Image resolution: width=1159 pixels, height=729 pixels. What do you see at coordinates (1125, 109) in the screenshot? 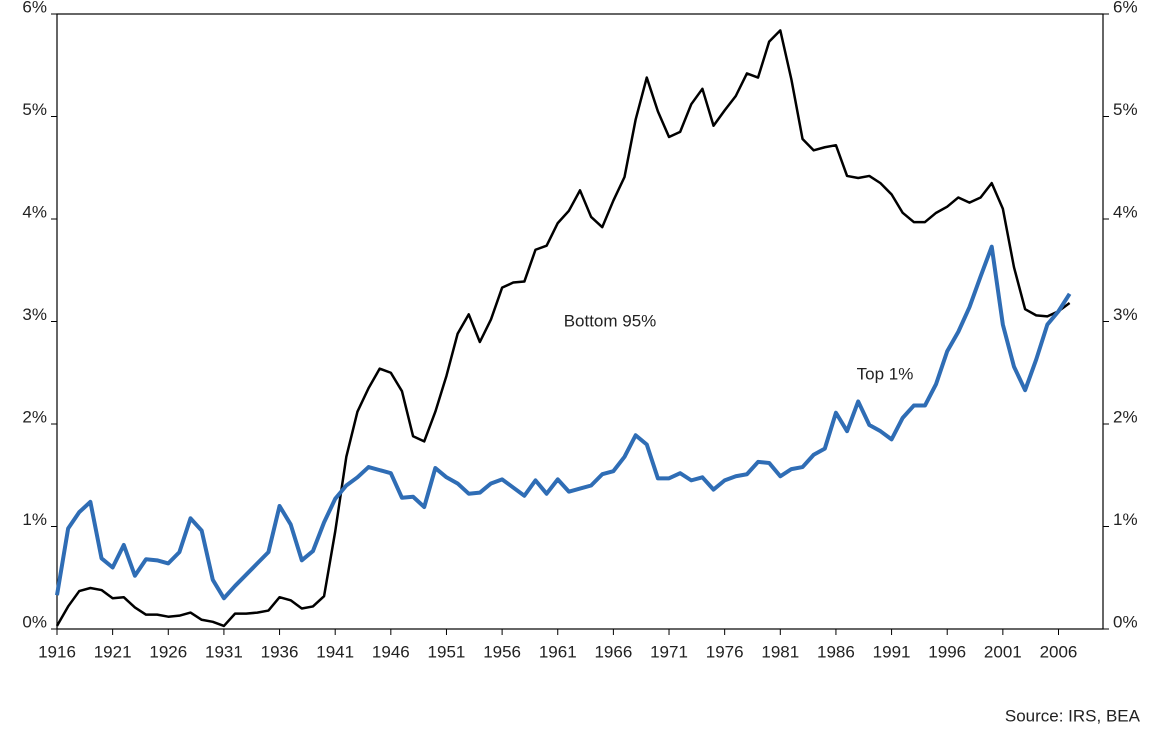
I see `y2-tick-label: 5%` at bounding box center [1125, 109].